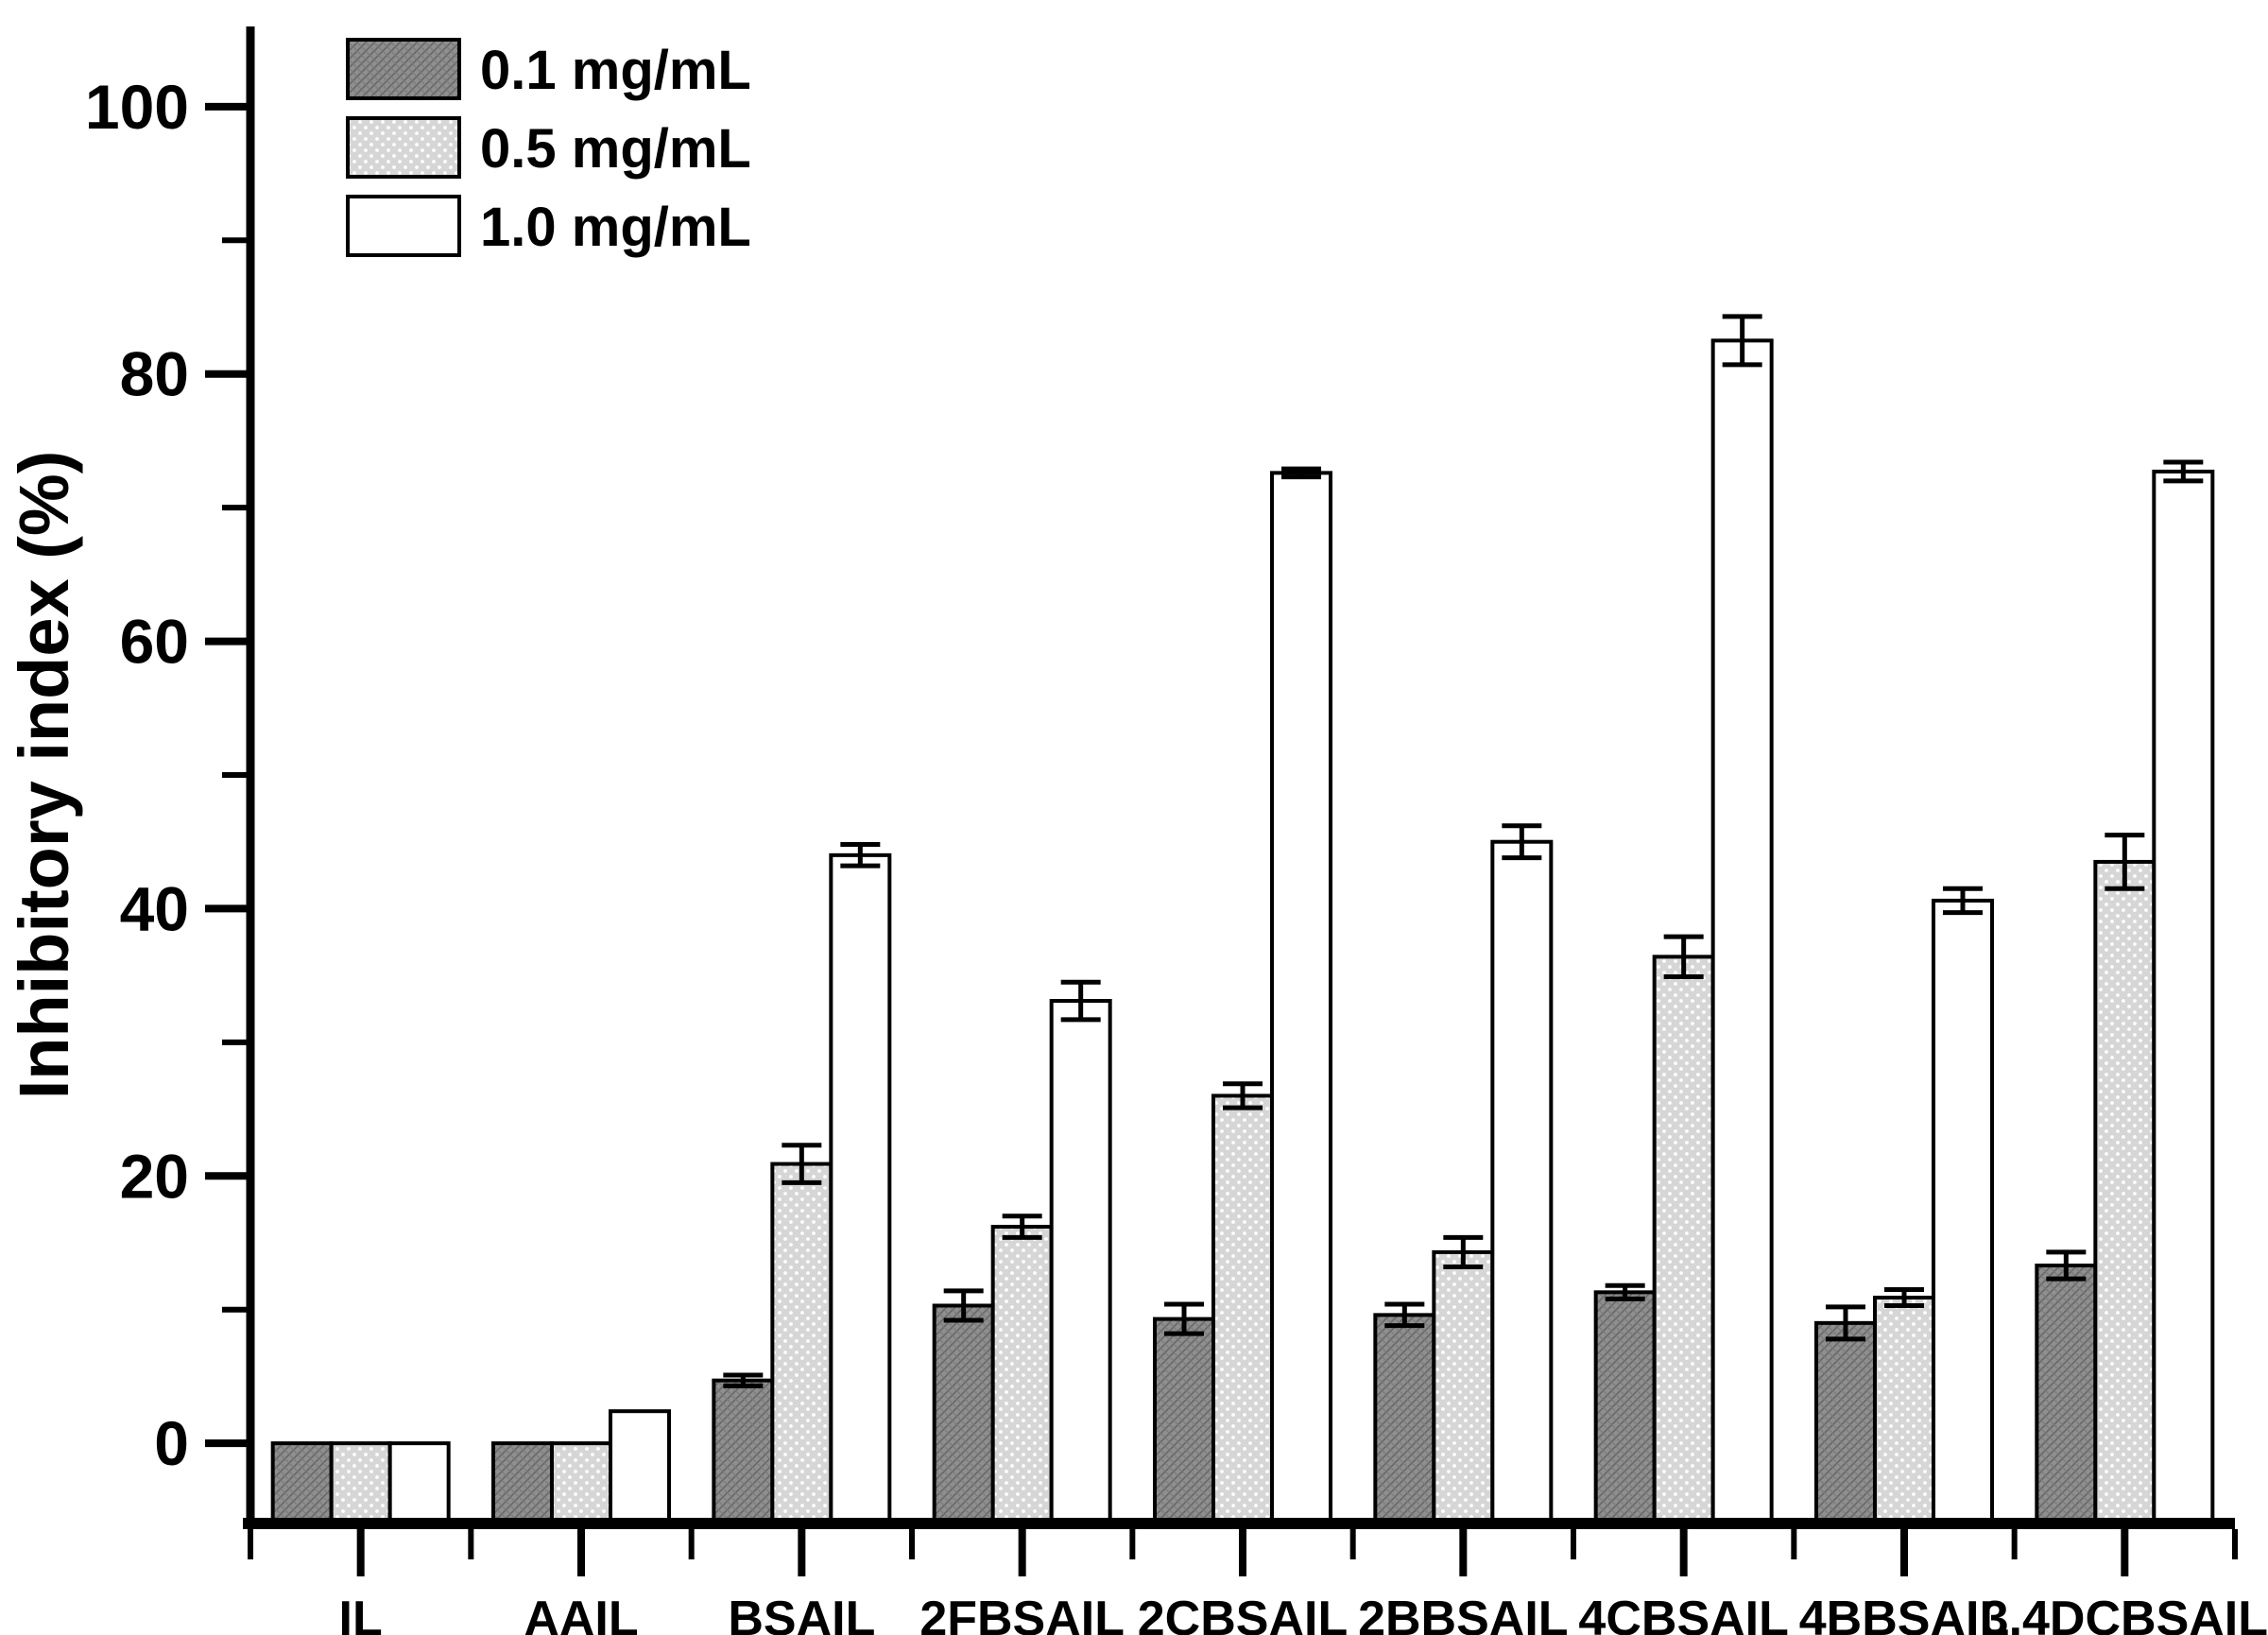  I want to click on legend-swatch-0.5, so click(403, 147).